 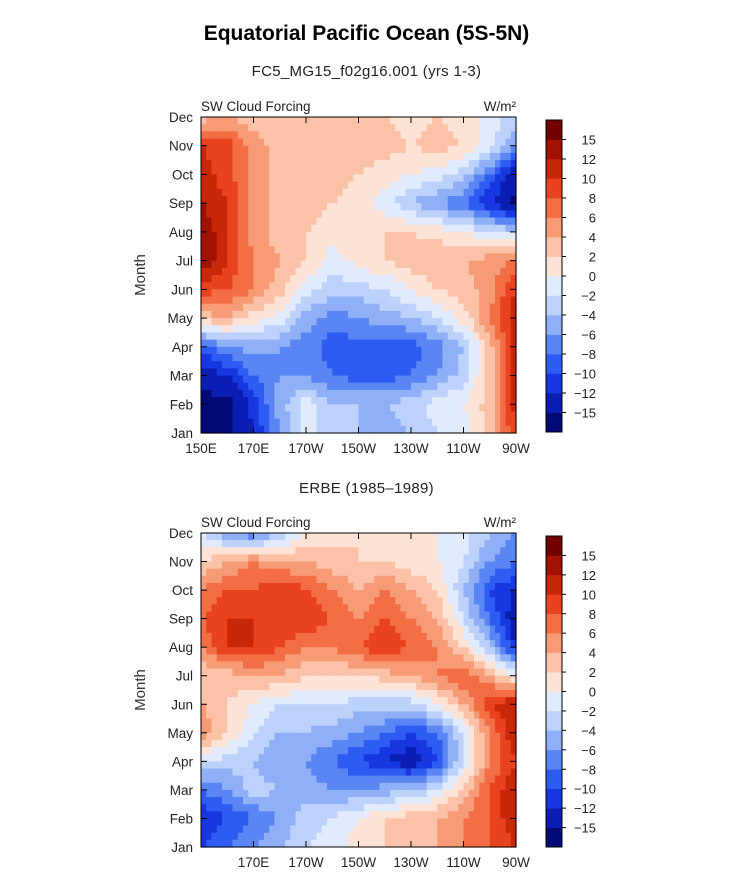 What do you see at coordinates (585, 374) in the screenshot?
I see `colorbar-label: −10` at bounding box center [585, 374].